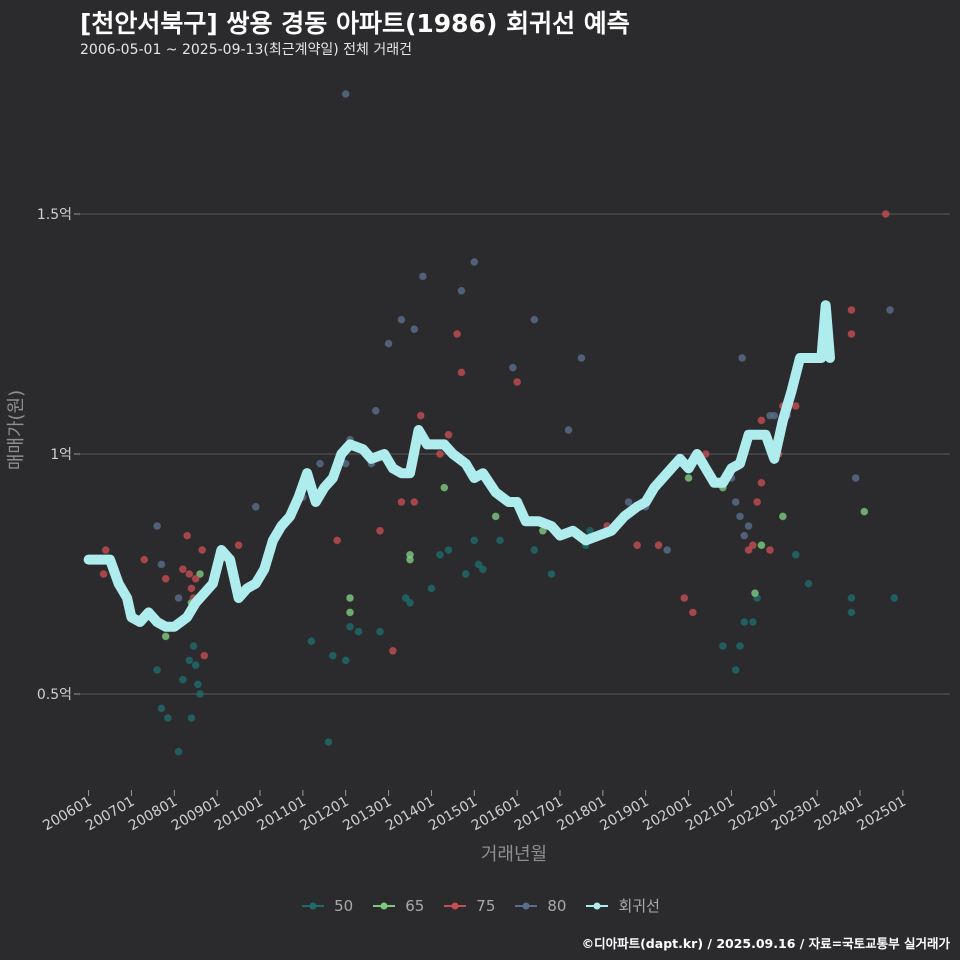 This screenshot has height=960, width=960. What do you see at coordinates (54, 695) in the screenshot?
I see `y-tick-label: 0.5억` at bounding box center [54, 695].